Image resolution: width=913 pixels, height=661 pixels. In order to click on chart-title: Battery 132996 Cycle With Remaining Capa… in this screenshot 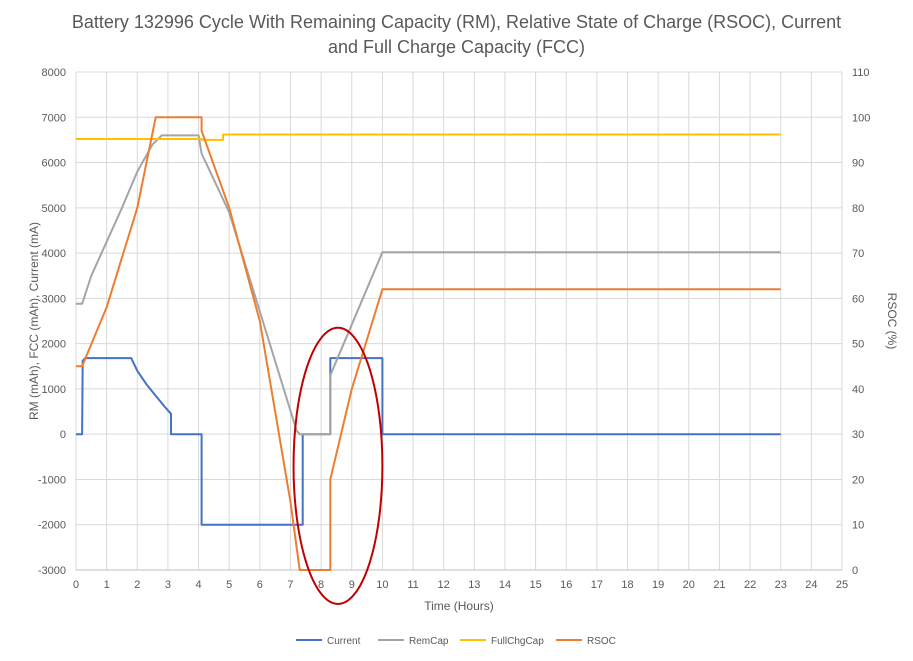, I will do `click(456, 35)`.